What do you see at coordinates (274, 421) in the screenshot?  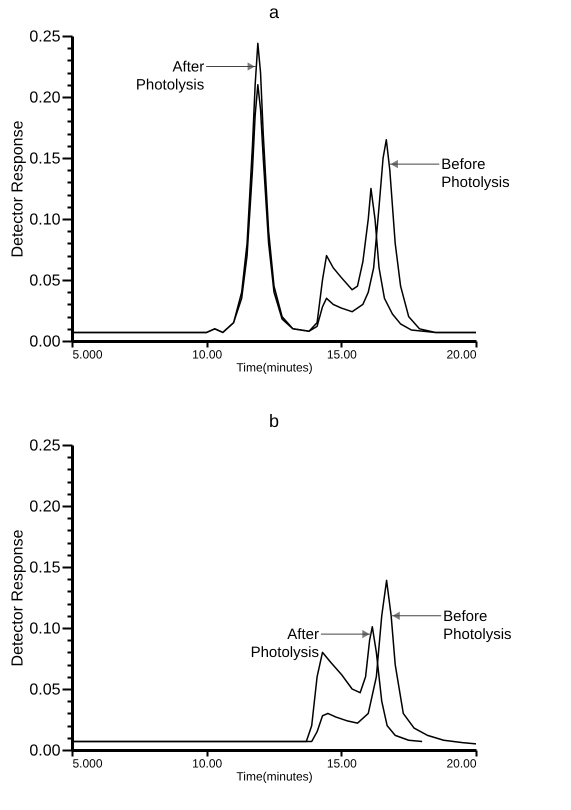 I see `chart-title: b` at bounding box center [274, 421].